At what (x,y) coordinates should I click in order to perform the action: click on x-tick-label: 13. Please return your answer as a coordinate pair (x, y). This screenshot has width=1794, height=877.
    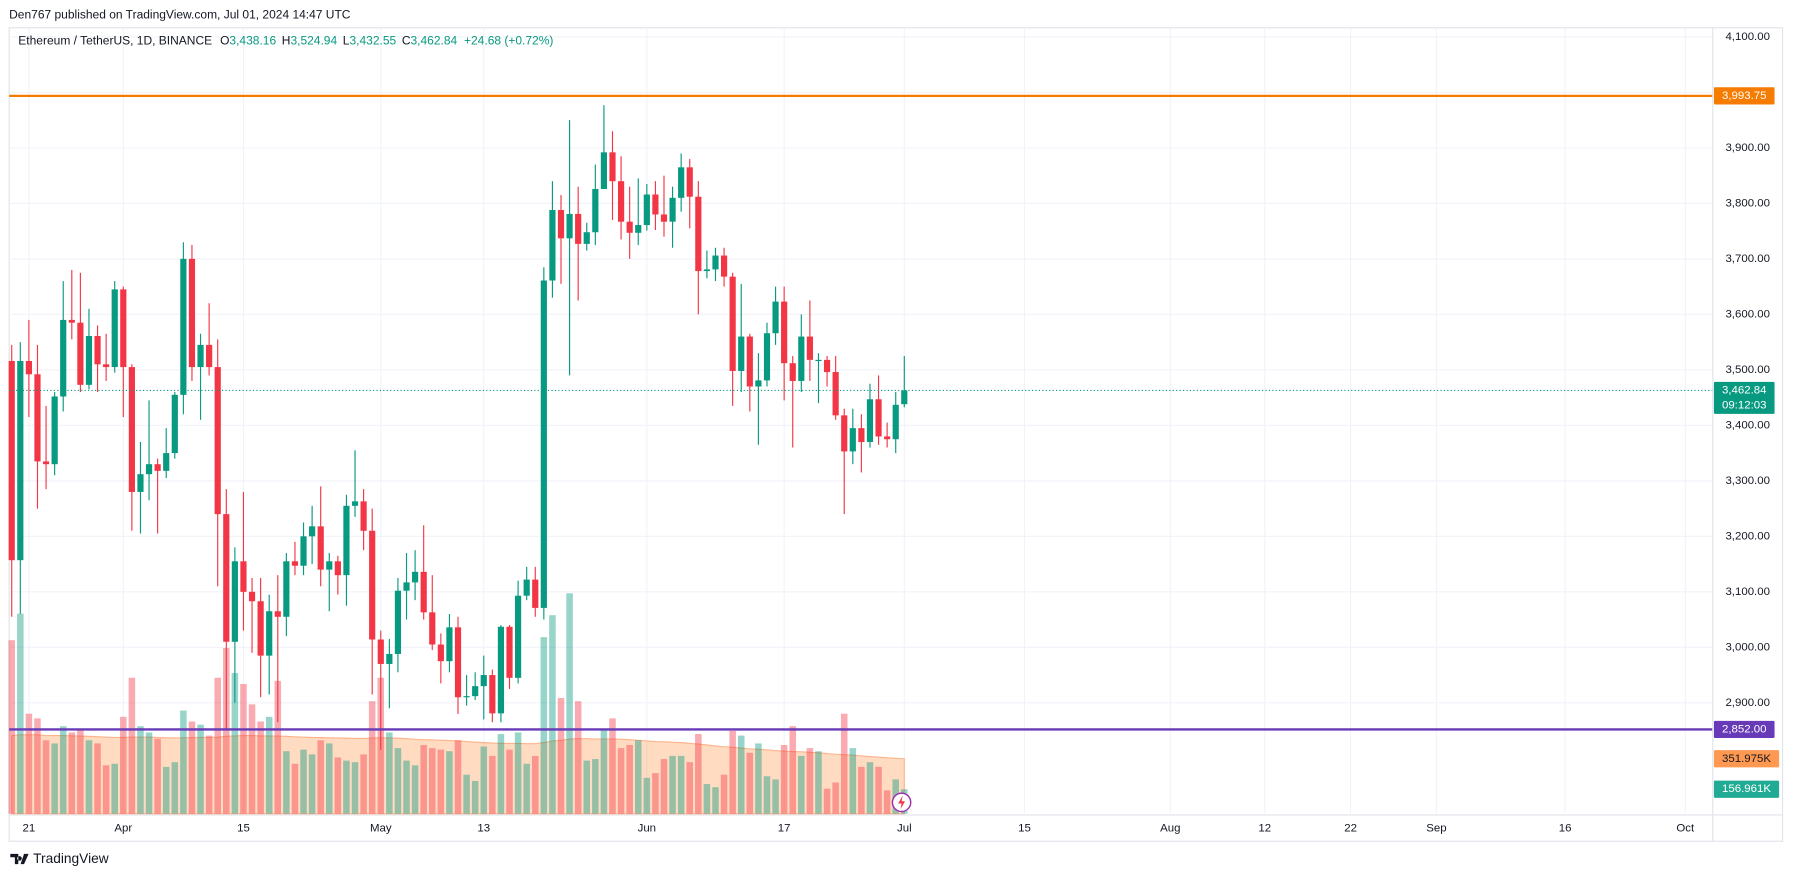
    Looking at the image, I should click on (483, 829).